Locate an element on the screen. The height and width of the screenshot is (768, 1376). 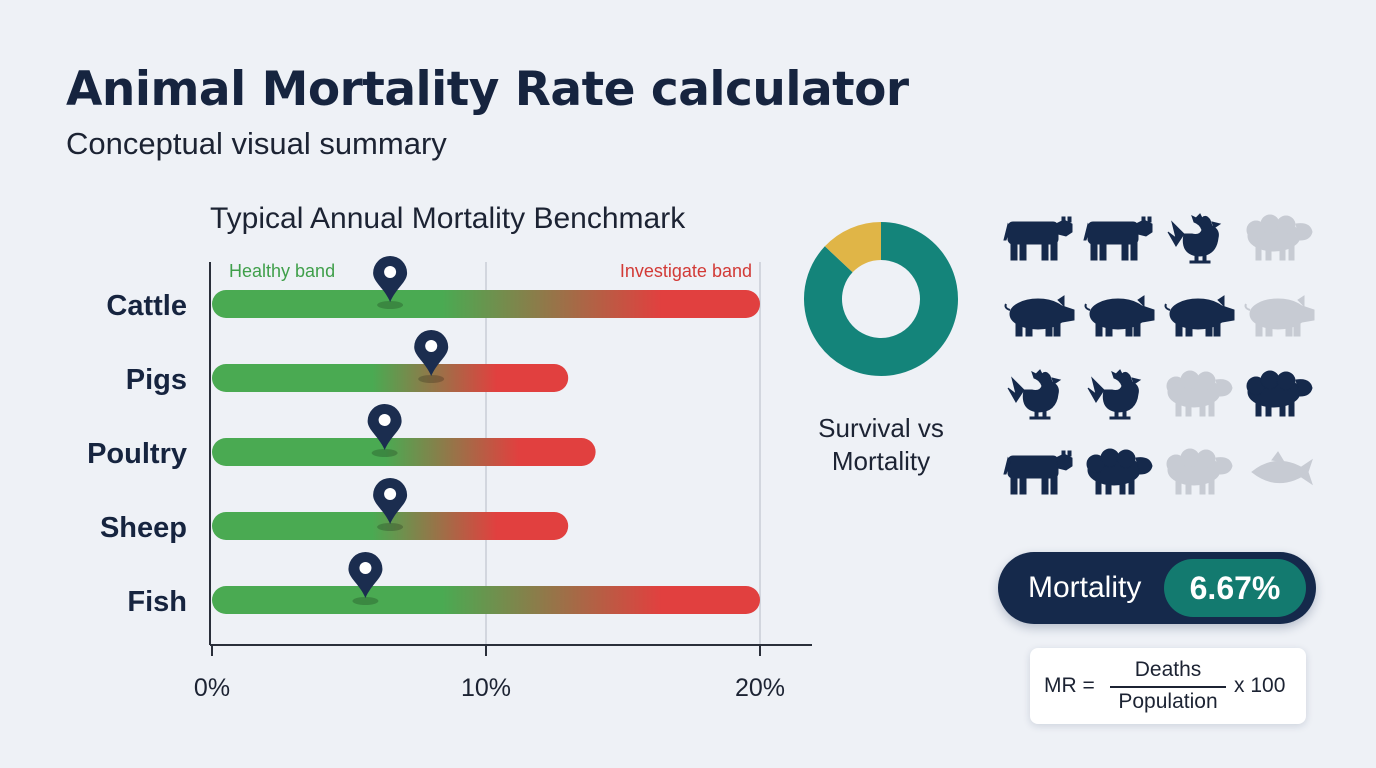
bar-sheep is located at coordinates (390, 526).